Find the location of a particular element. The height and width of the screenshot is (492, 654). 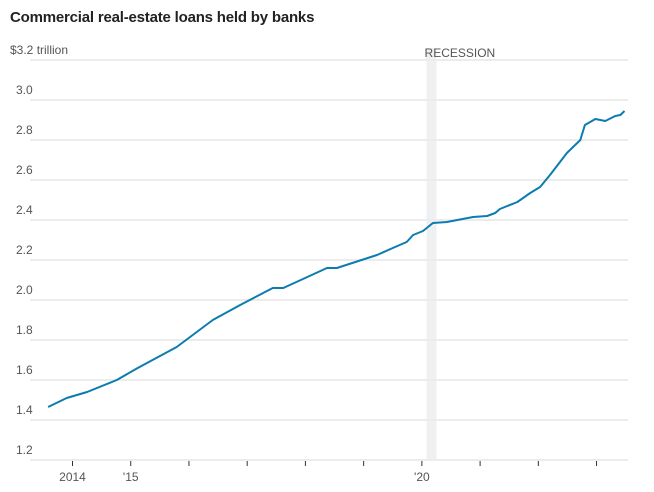

y-tick-label: 2.8 is located at coordinates (24, 130).